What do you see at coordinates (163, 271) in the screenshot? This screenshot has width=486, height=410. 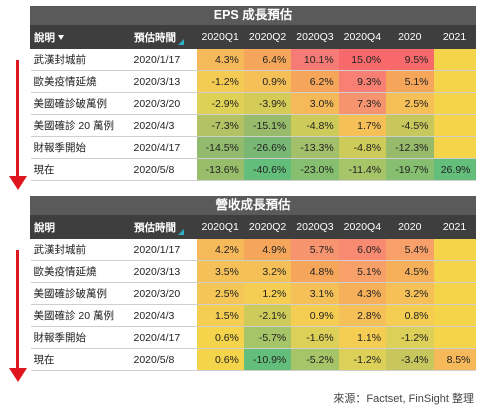 I see `row-date: 2020/3/13` at bounding box center [163, 271].